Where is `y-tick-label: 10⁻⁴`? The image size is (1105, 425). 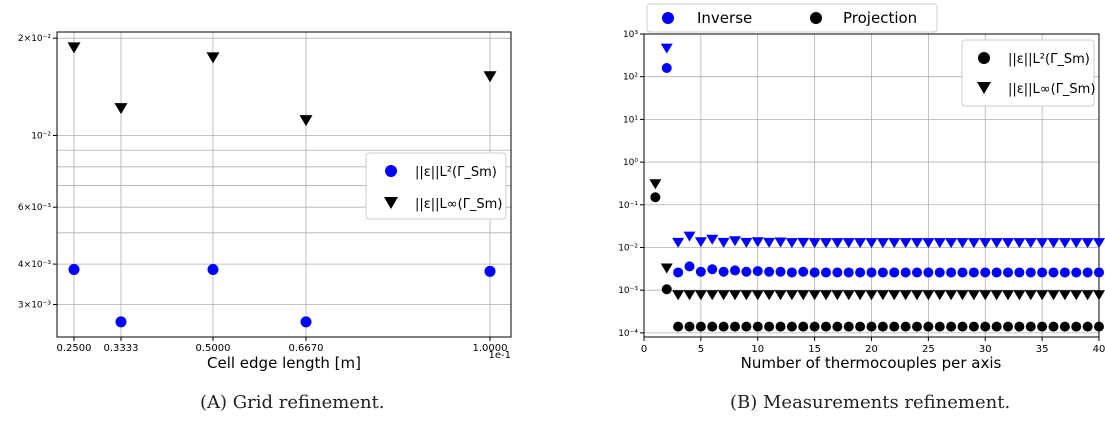
y-tick-label: 10⁻⁴ is located at coordinates (628, 334).